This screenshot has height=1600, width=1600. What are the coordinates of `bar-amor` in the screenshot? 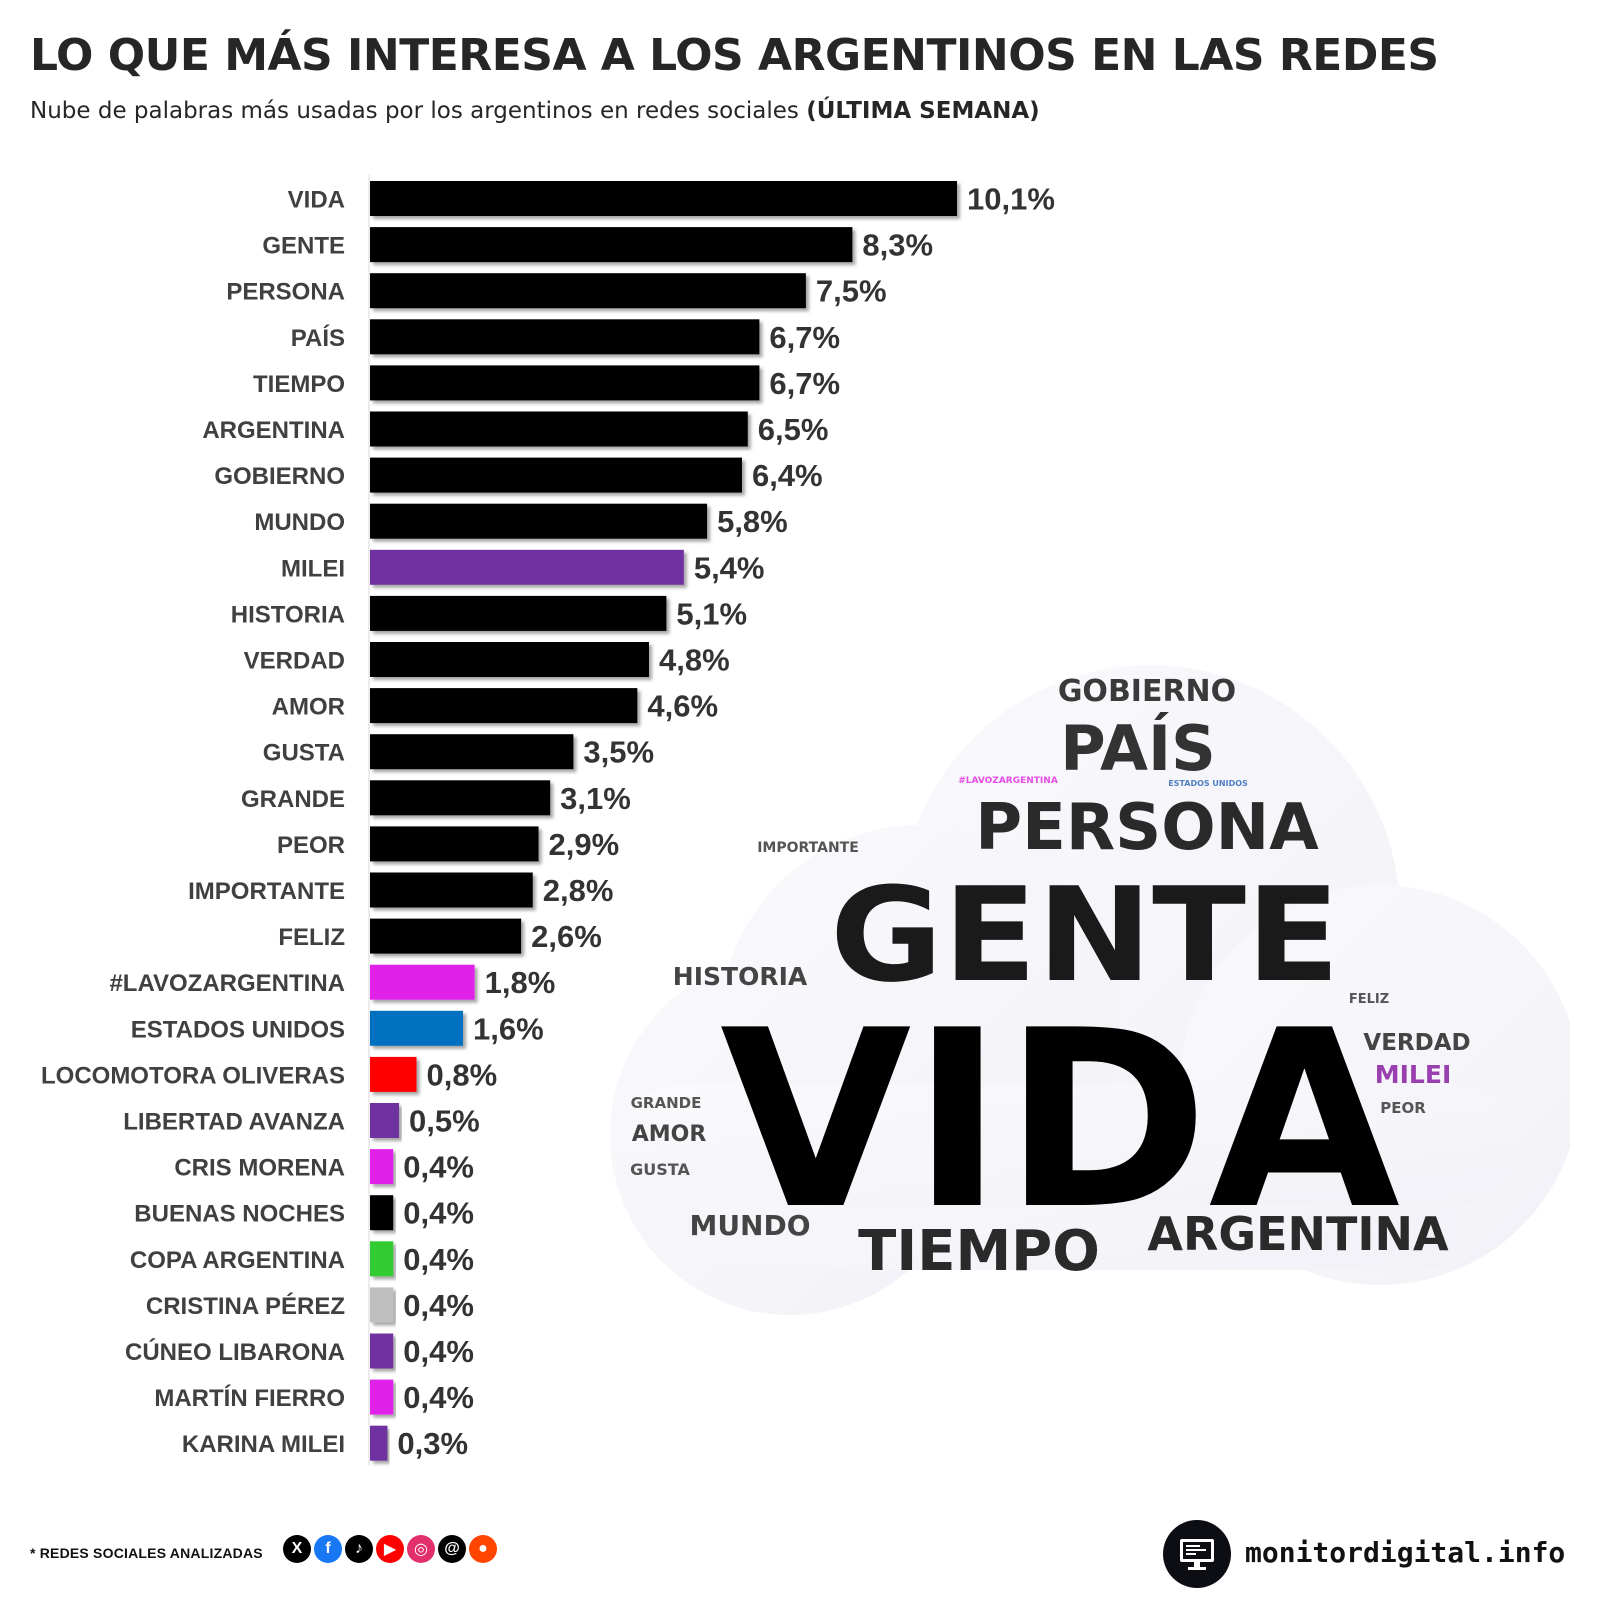 It's located at (504, 706).